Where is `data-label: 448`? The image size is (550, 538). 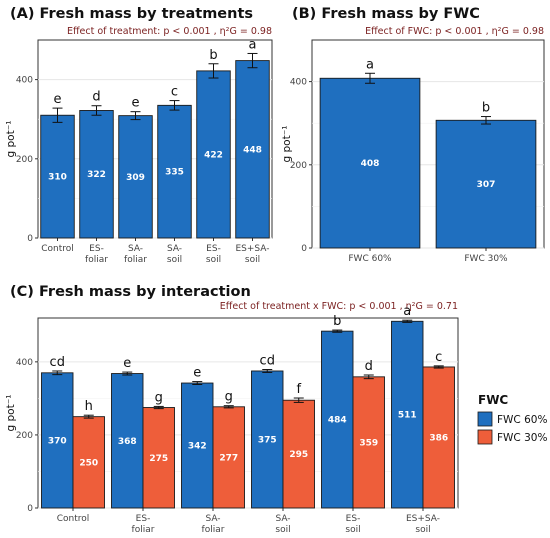
data-label: 448 is located at coordinates (252, 150).